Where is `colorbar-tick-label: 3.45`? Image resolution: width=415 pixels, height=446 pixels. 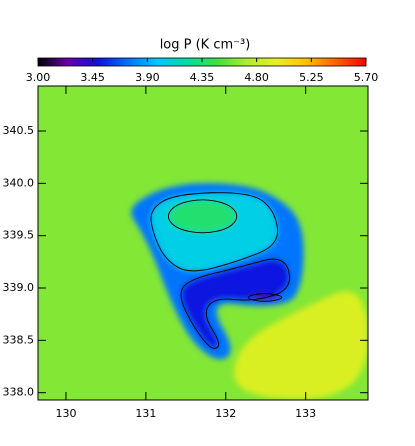 colorbar-tick-label: 3.45 is located at coordinates (92, 77).